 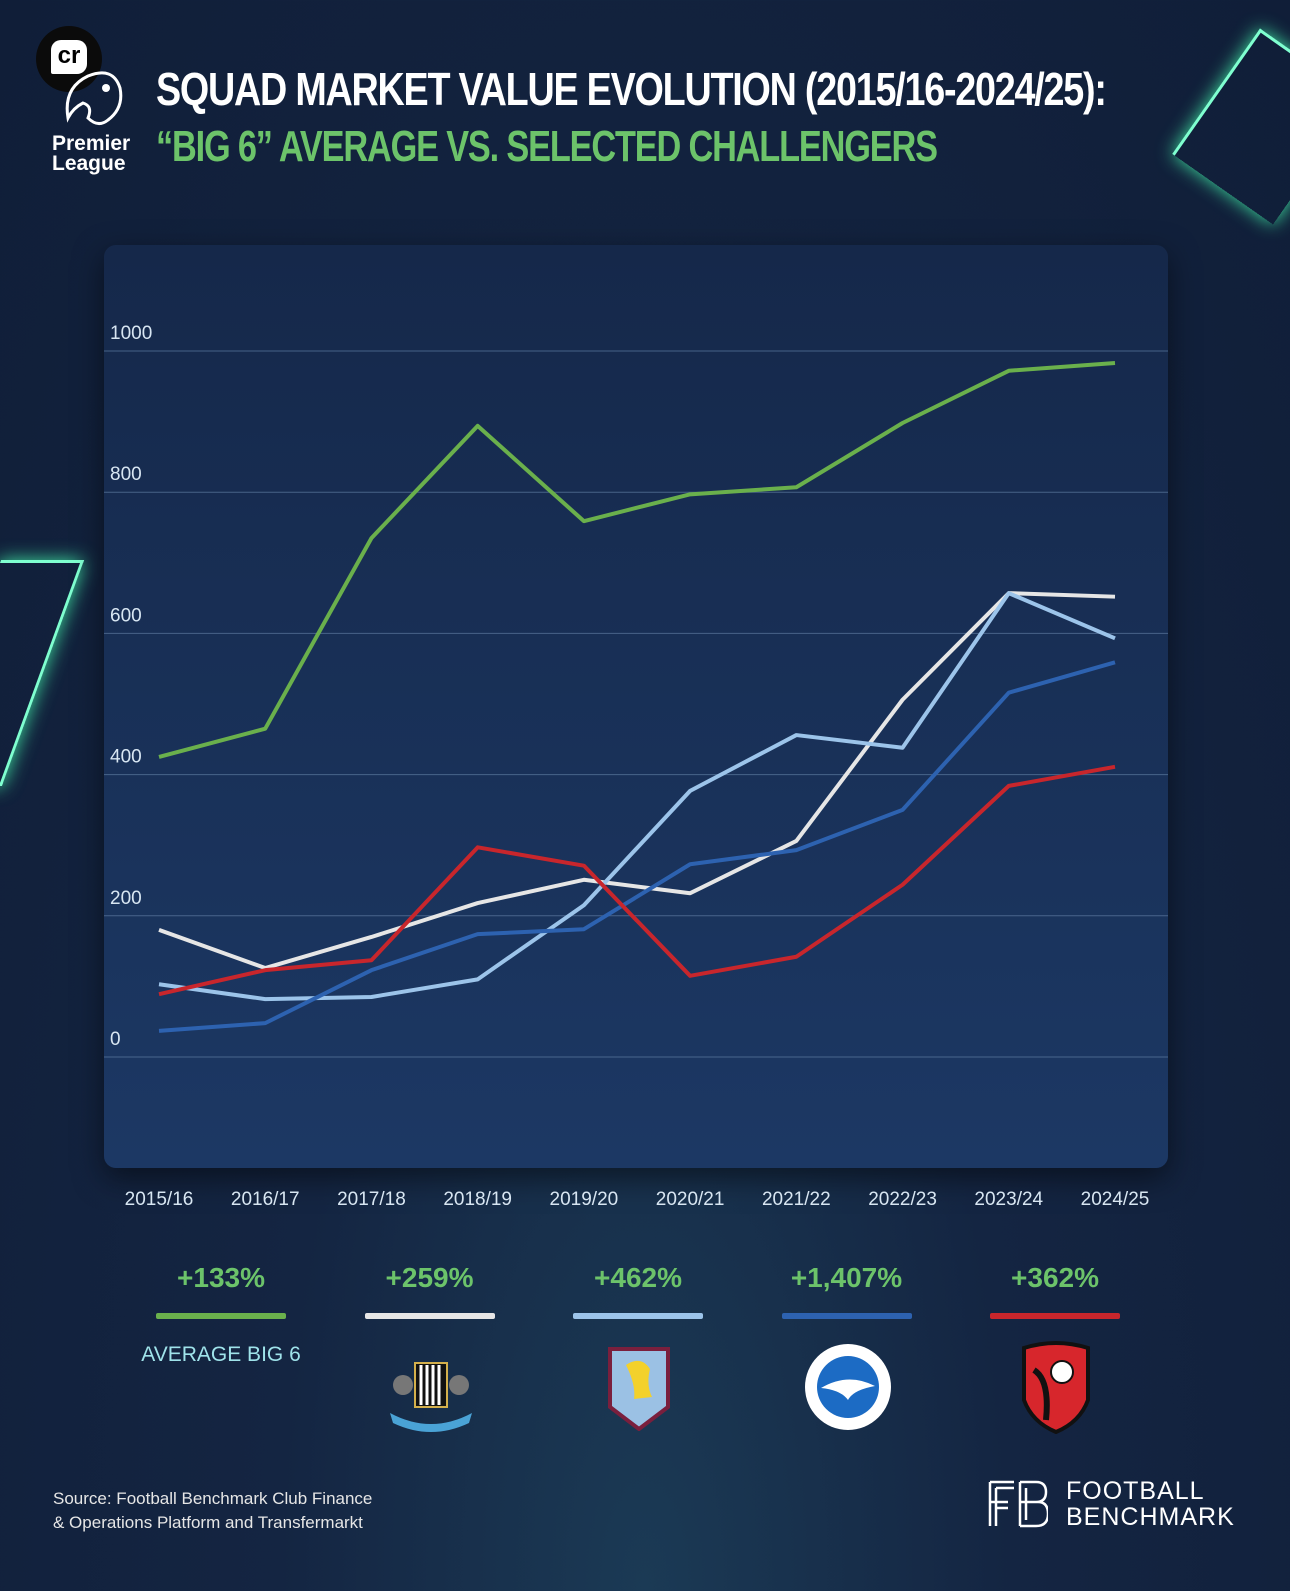 What do you see at coordinates (848, 1387) in the screenshot?
I see `brighton-badge-icon` at bounding box center [848, 1387].